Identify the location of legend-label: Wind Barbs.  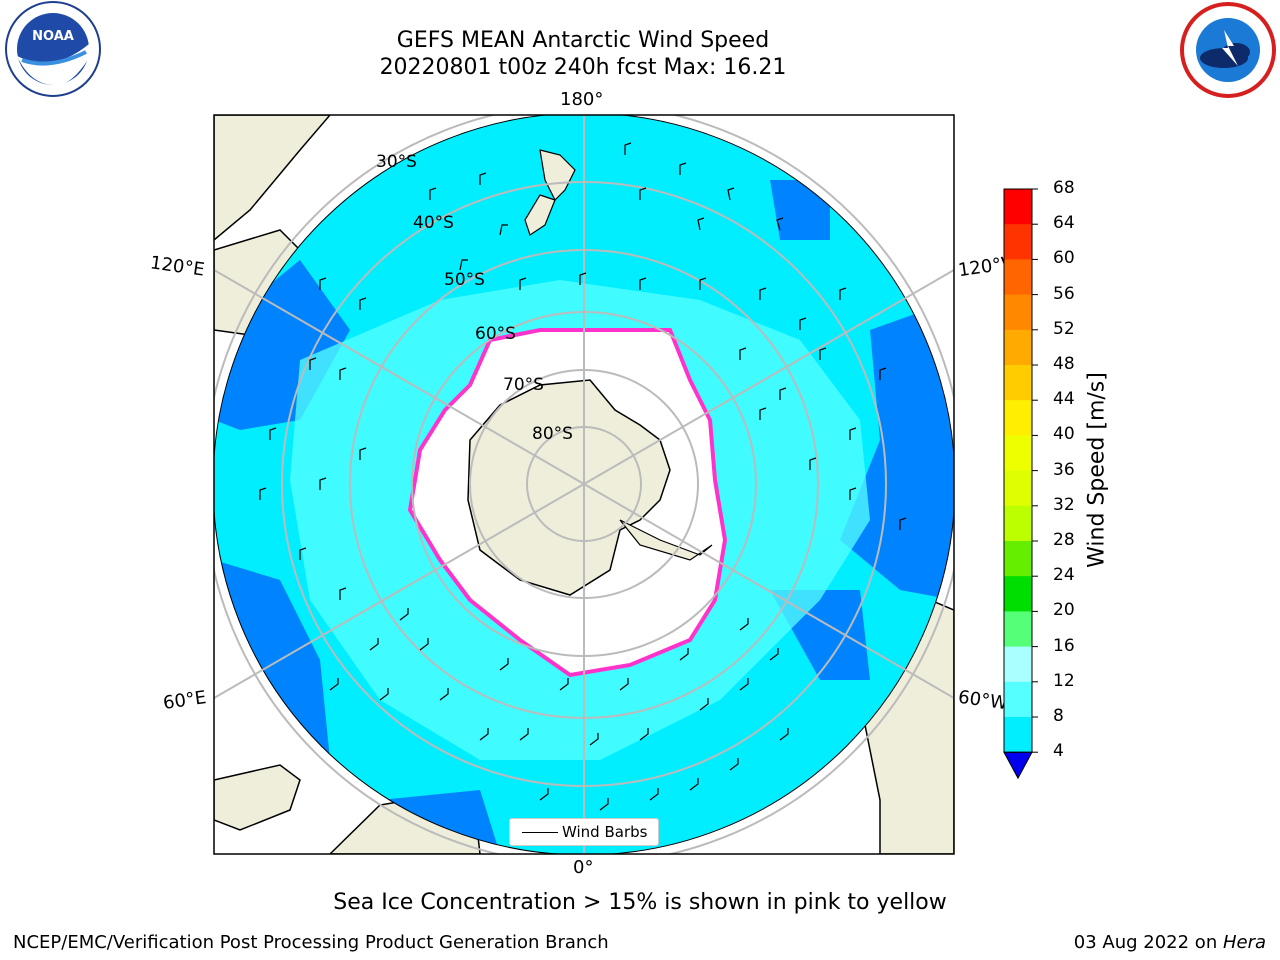
(605, 832).